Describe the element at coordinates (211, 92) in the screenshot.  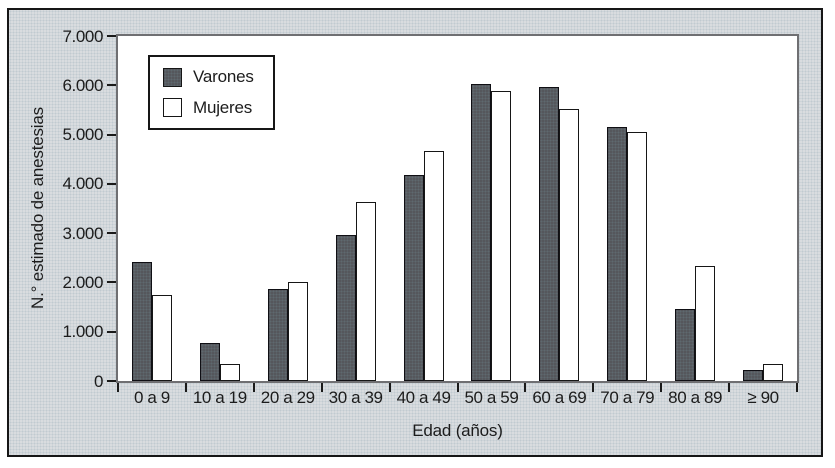
I see `legend: Varones Mujeres` at that location.